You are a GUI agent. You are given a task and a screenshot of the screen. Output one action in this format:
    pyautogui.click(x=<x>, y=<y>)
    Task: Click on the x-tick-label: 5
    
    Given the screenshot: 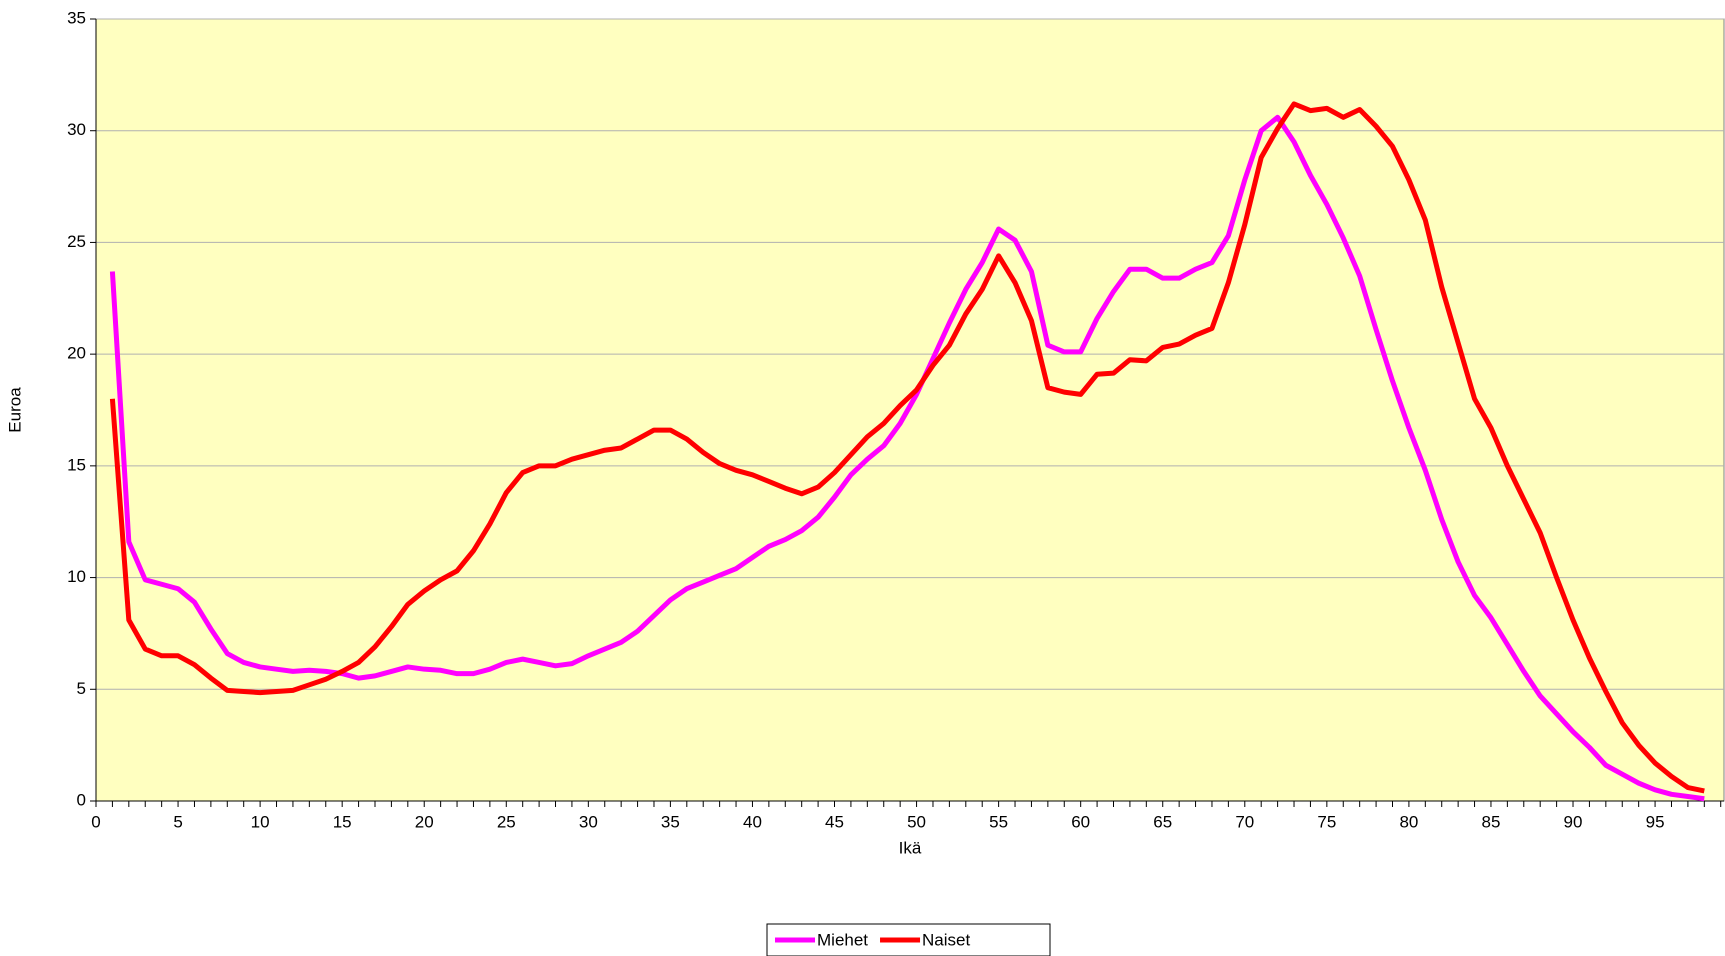 What is the action you would take?
    pyautogui.click(x=177, y=821)
    